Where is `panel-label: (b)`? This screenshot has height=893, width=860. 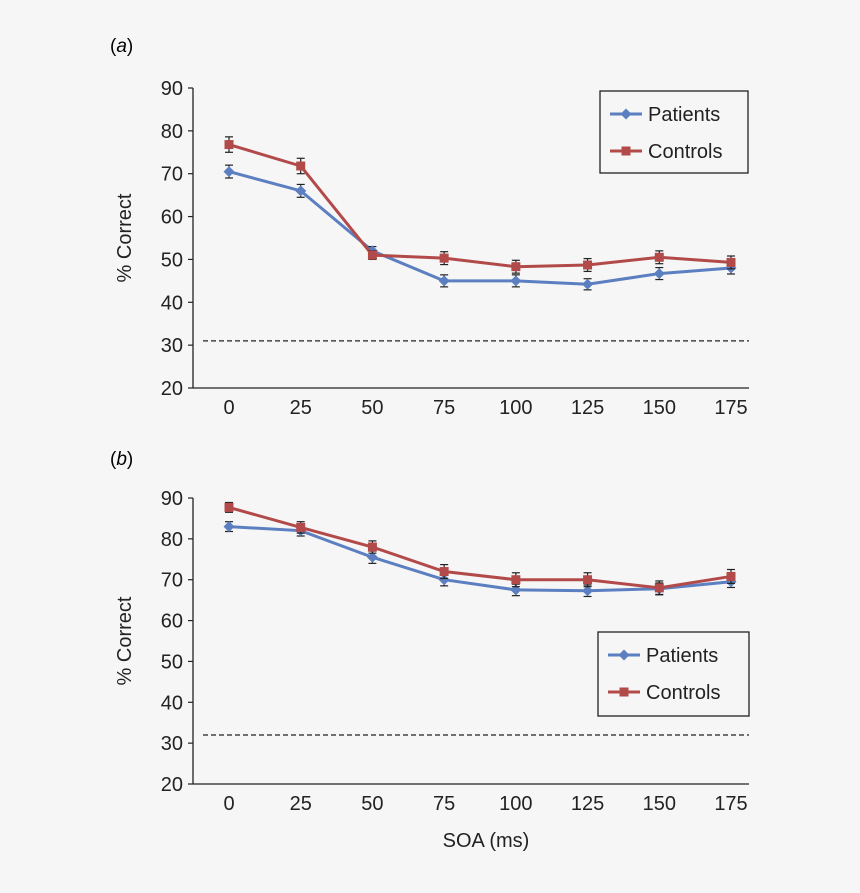 panel-label: (b) is located at coordinates (121, 459).